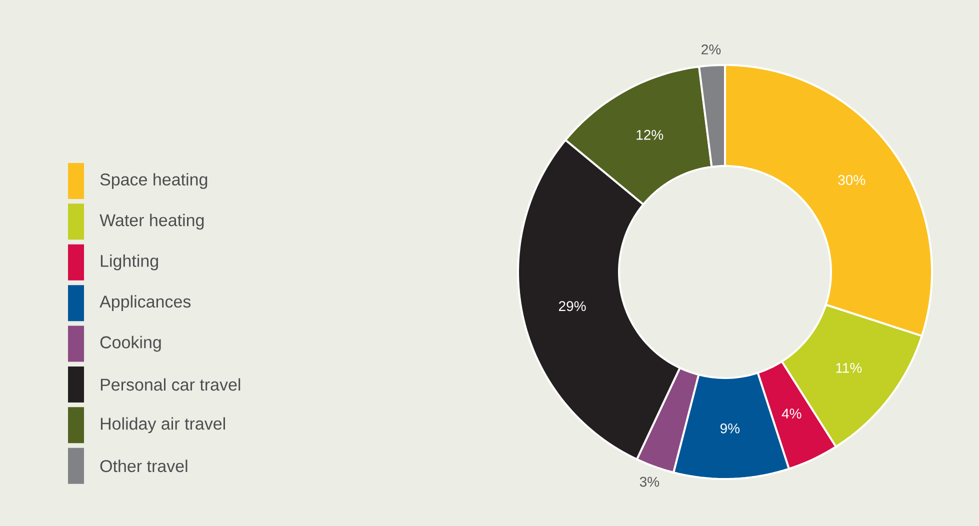 Image resolution: width=979 pixels, height=526 pixels. What do you see at coordinates (730, 428) in the screenshot?
I see `data-label: 9%` at bounding box center [730, 428].